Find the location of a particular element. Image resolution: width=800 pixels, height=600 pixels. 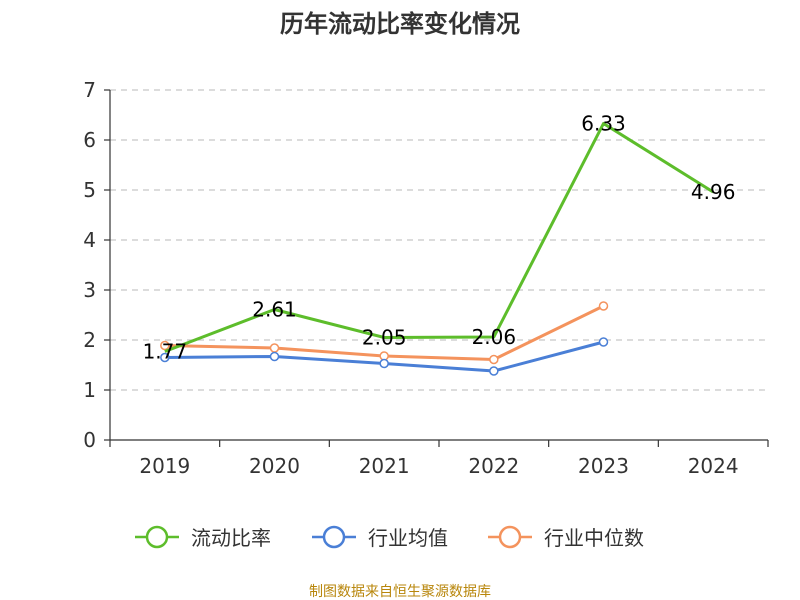

y-tick-label: 2 is located at coordinates (89, 340).